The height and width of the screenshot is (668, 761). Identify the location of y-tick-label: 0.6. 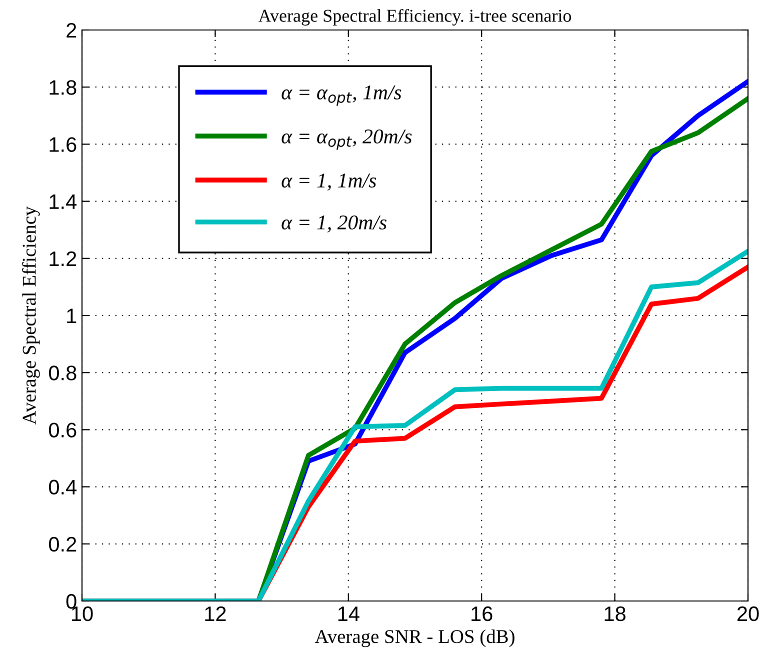
(62, 430).